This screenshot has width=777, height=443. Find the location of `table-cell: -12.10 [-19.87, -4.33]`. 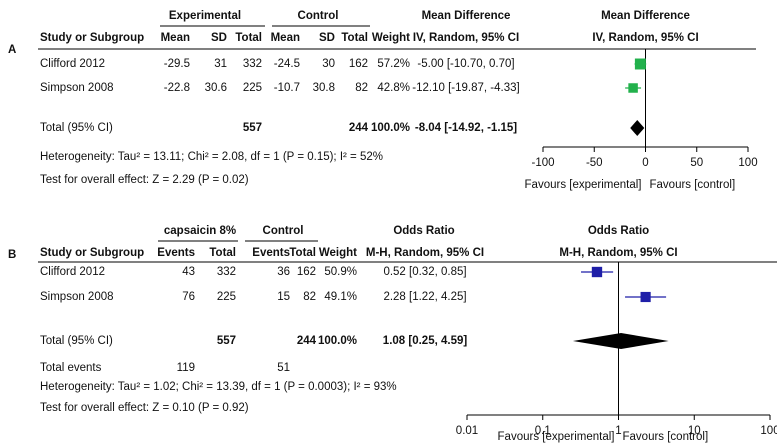

table-cell: -12.10 [-19.87, -4.33] is located at coordinates (465, 88).